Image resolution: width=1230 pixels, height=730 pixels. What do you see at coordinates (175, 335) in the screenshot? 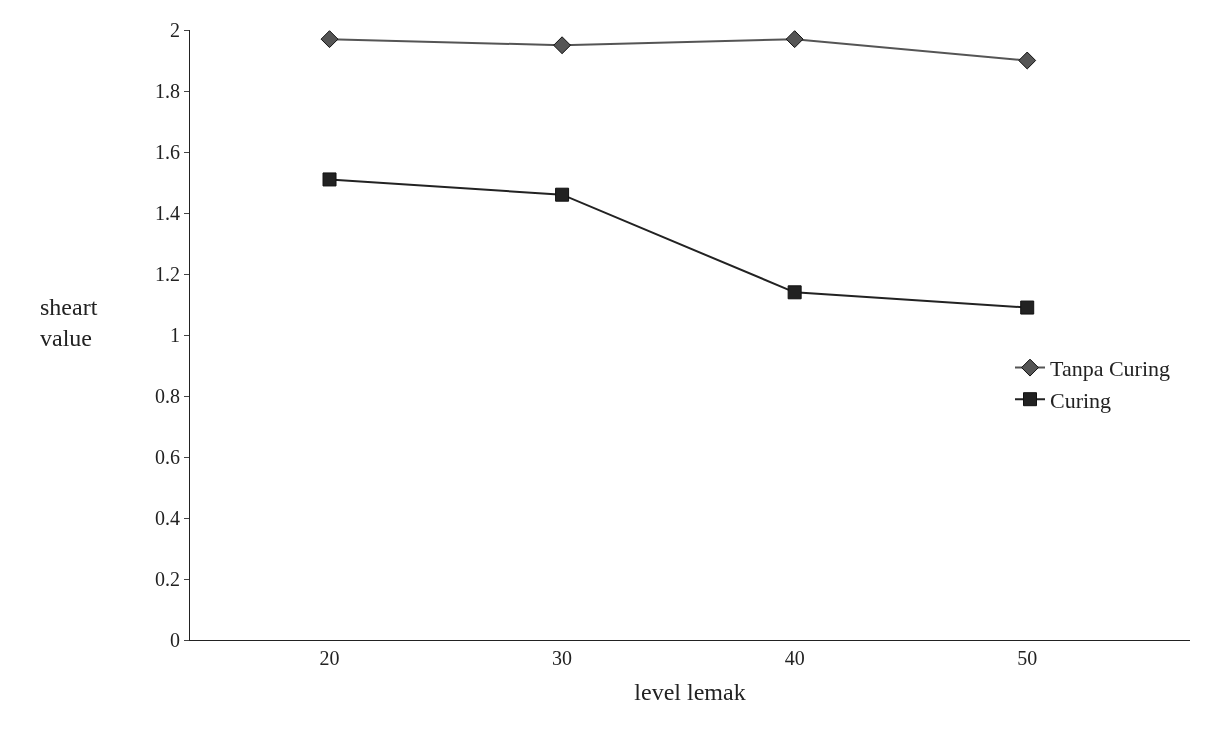
I see `y-tick-label: 1` at bounding box center [175, 335].